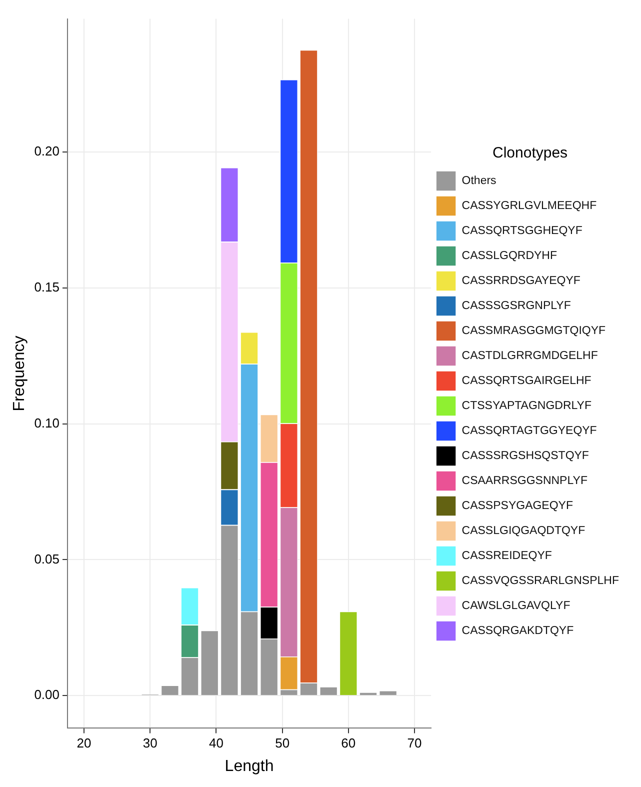 This screenshot has width=641, height=787. Describe the element at coordinates (516, 306) in the screenshot. I see `legend-label: CASSSGSRGNPLYF` at that location.